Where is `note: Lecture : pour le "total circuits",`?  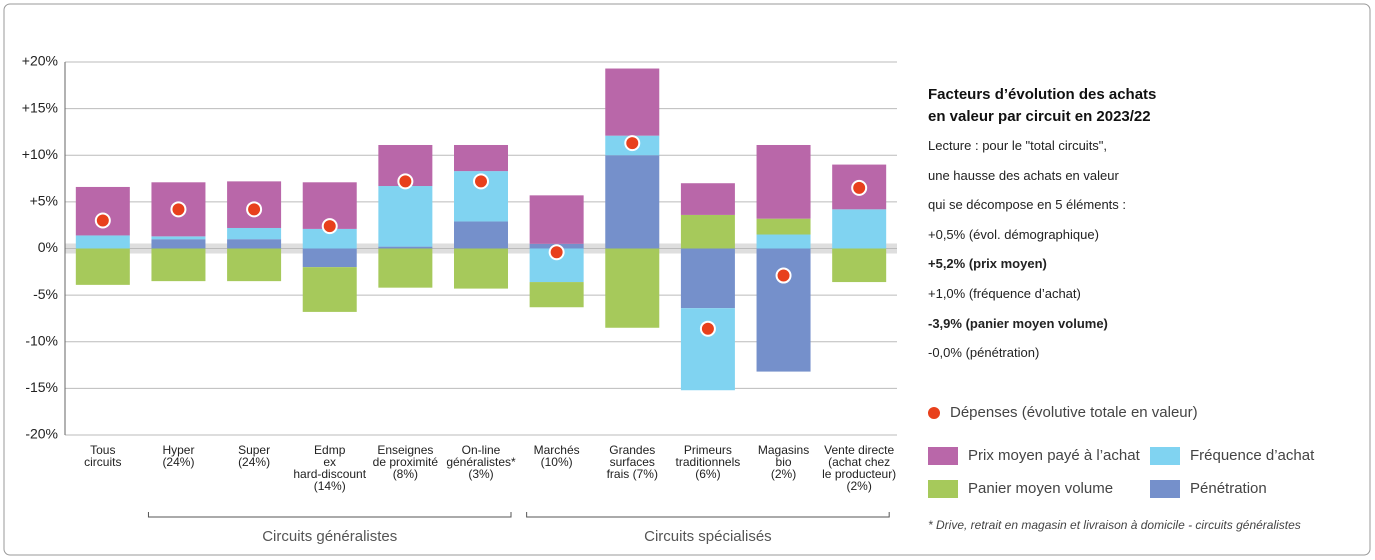
note: Lecture : pour le "total circuits", is located at coordinates (1018, 145).